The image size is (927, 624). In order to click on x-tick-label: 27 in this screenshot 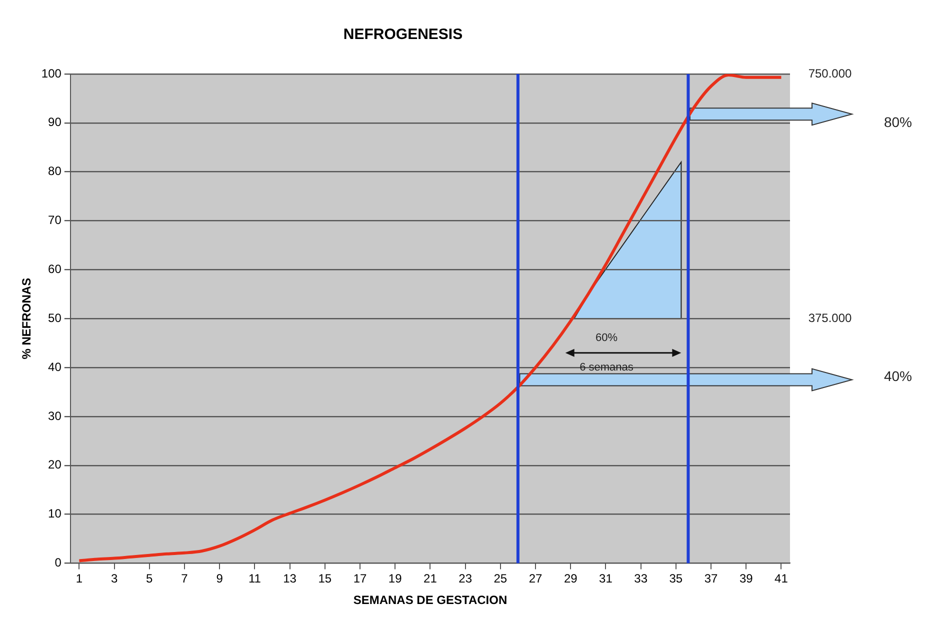, I will do `click(535, 579)`.